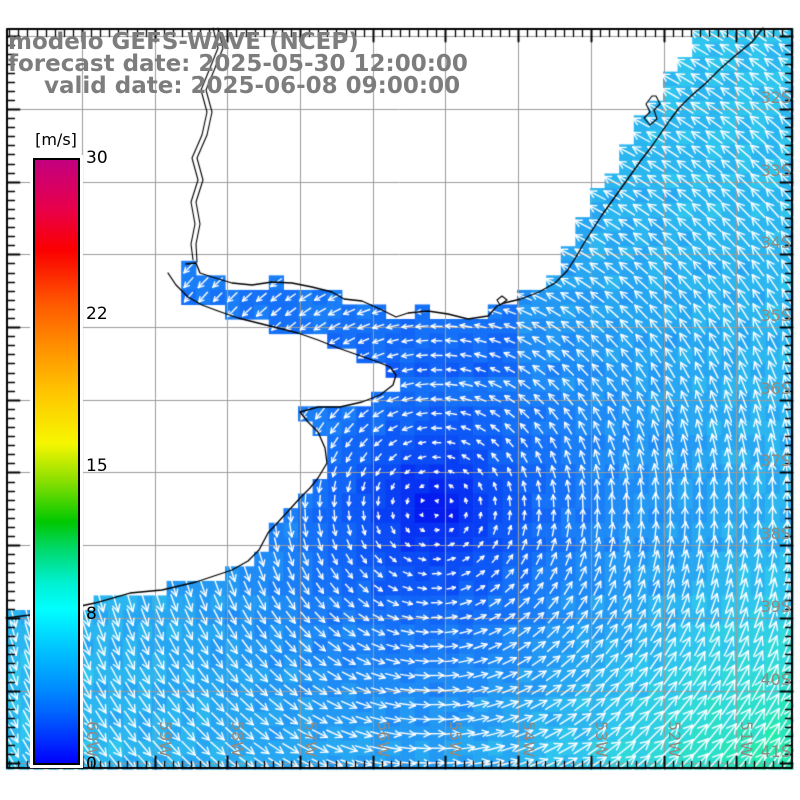 Image resolution: width=800 pixels, height=800 pixels. What do you see at coordinates (383, 739) in the screenshot?
I see `longitude-label: 56W` at bounding box center [383, 739].